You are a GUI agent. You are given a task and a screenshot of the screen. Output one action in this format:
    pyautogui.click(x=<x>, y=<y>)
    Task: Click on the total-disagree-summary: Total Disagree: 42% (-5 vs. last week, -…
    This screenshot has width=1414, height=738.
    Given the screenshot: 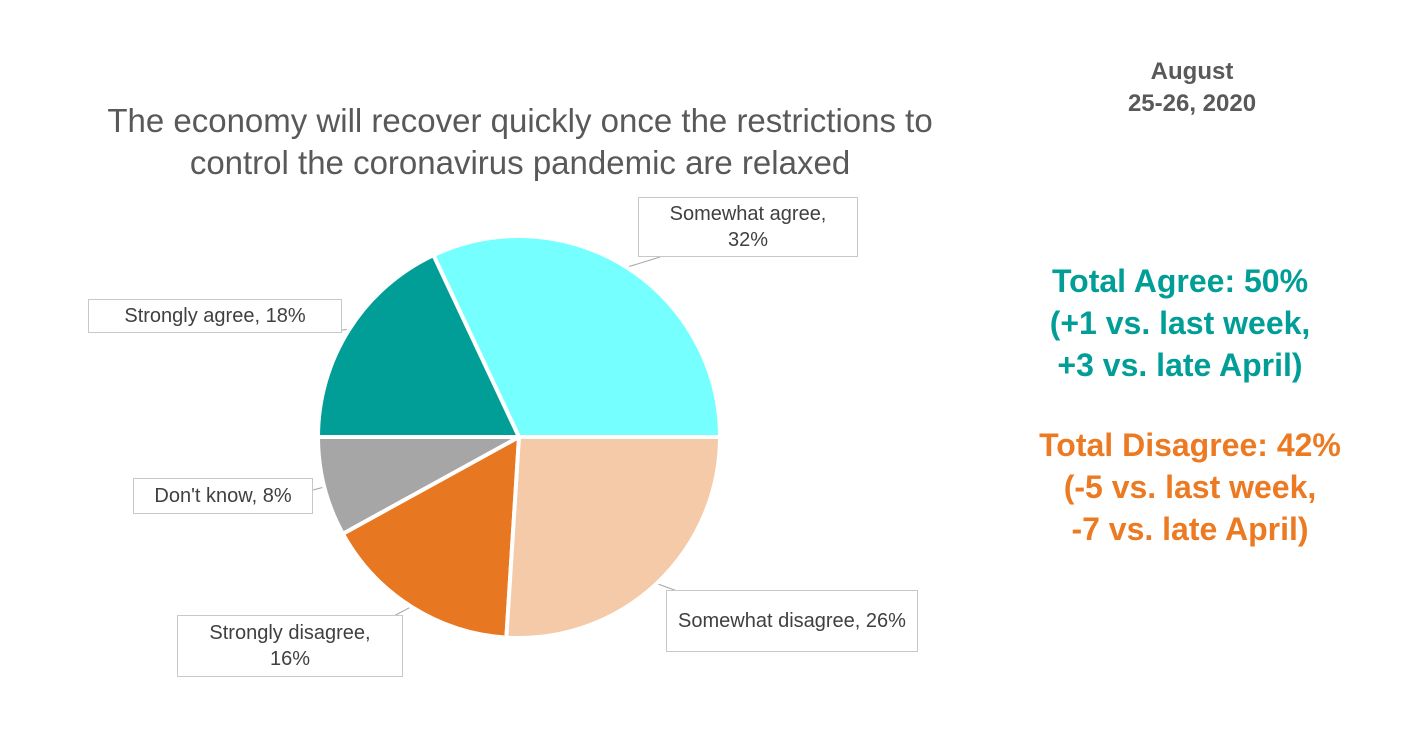 What is the action you would take?
    pyautogui.click(x=1190, y=487)
    